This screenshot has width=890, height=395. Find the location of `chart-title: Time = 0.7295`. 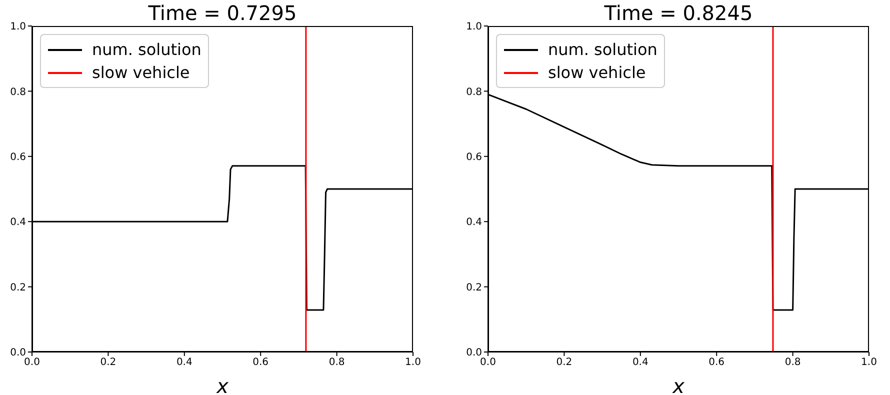

chart-title: Time = 0.7295 is located at coordinates (222, 13).